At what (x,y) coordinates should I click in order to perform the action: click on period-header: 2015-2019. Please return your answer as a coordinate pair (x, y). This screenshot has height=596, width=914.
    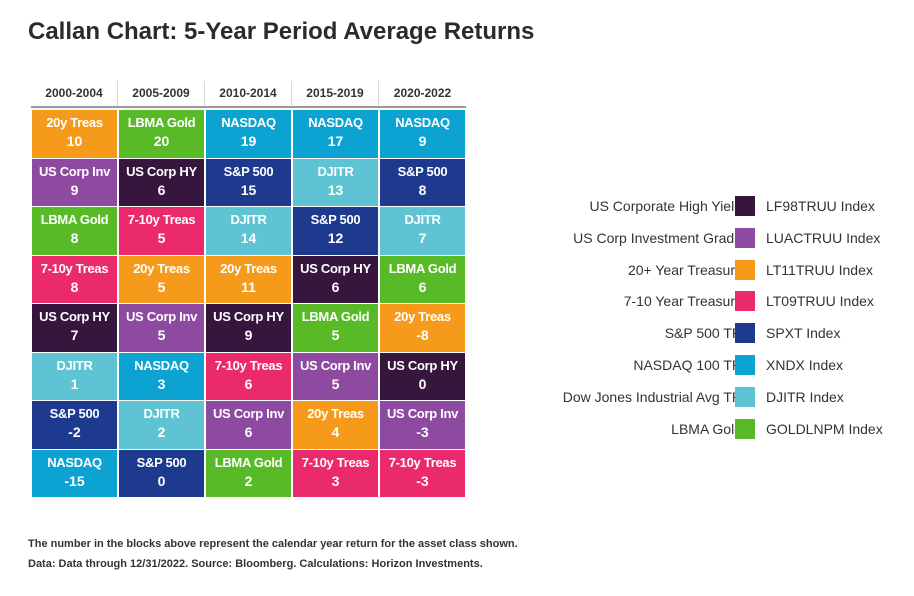
    Looking at the image, I should click on (335, 93).